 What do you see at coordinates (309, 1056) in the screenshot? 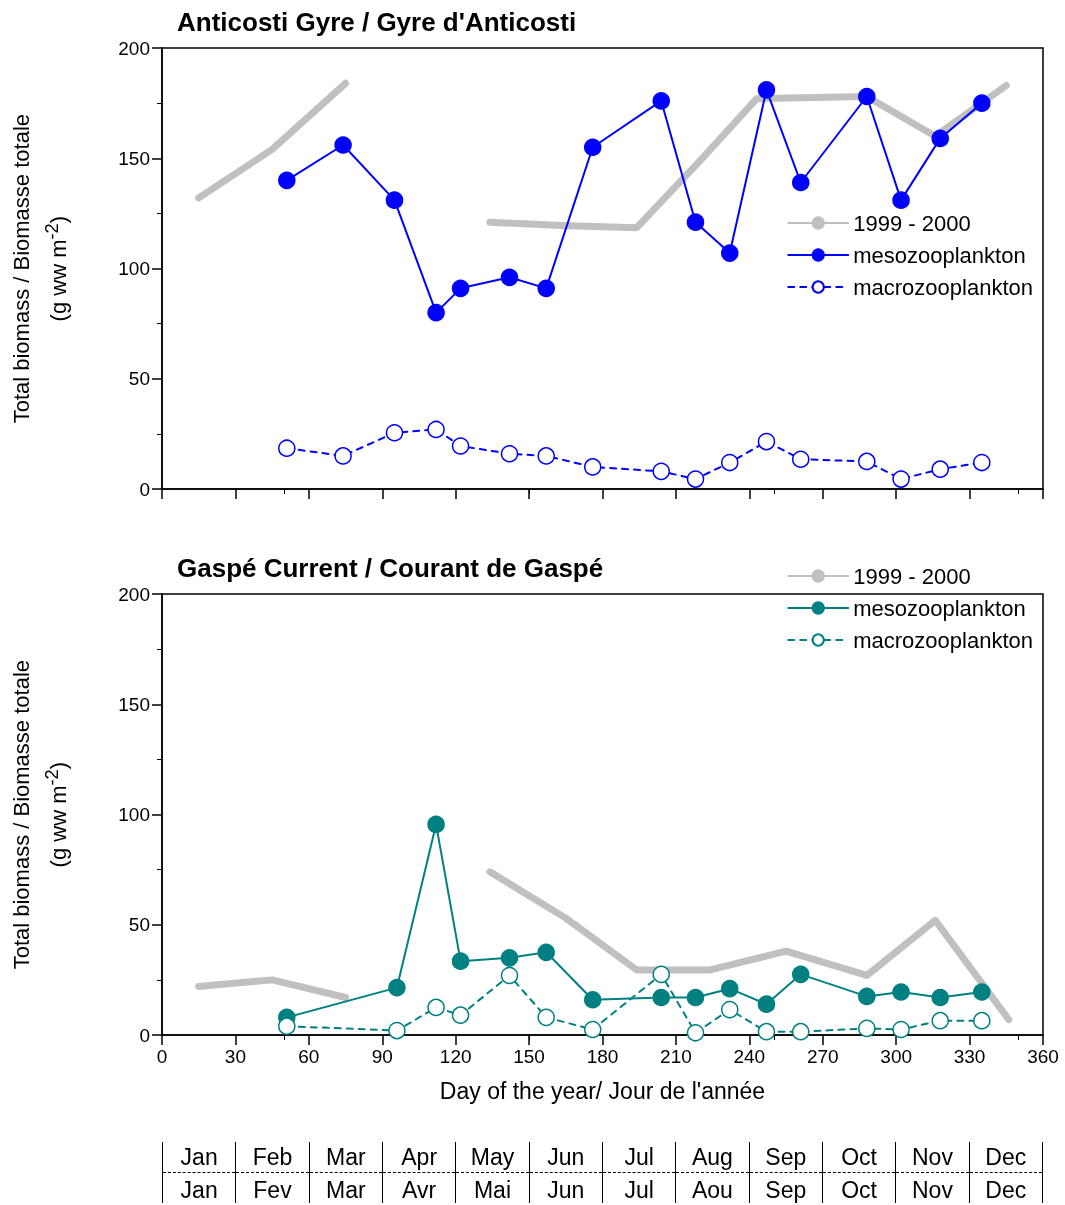
I see `x-tick-label: 60` at bounding box center [309, 1056].